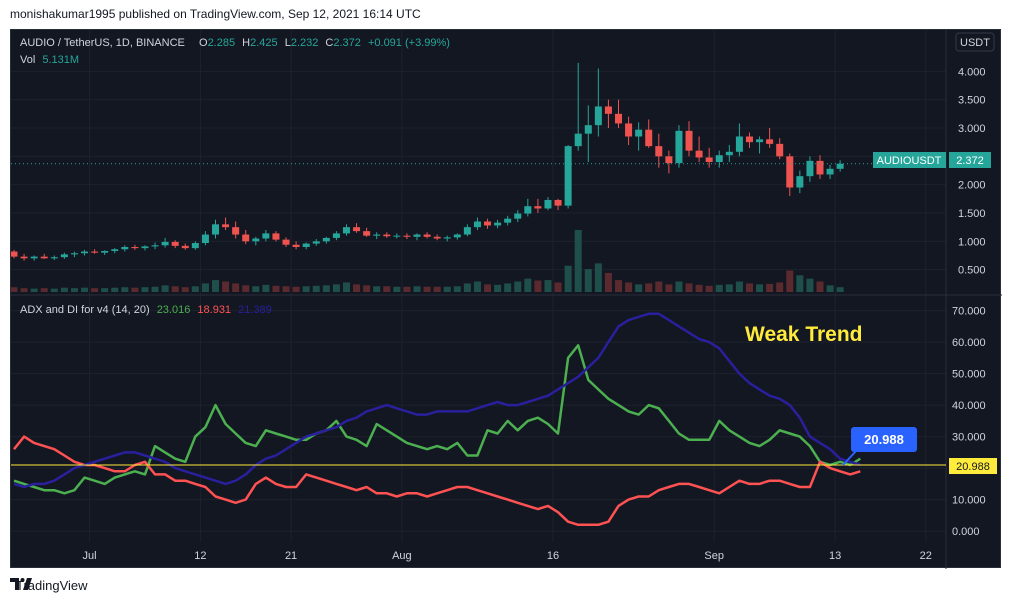  I want to click on callout-box, so click(884, 439).